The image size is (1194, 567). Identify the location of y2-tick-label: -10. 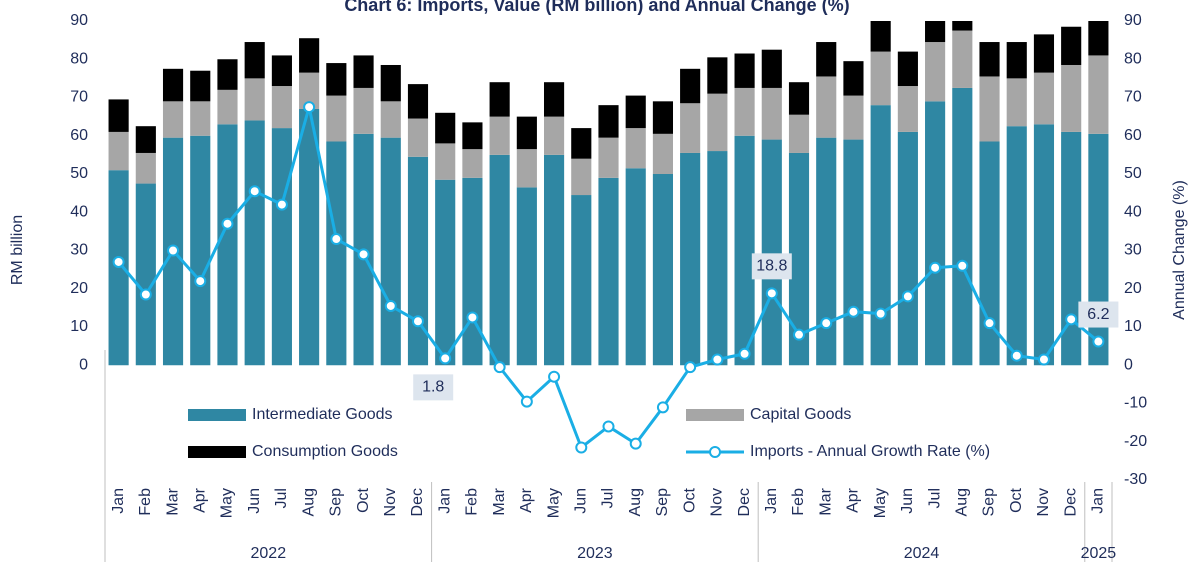
(1135, 403).